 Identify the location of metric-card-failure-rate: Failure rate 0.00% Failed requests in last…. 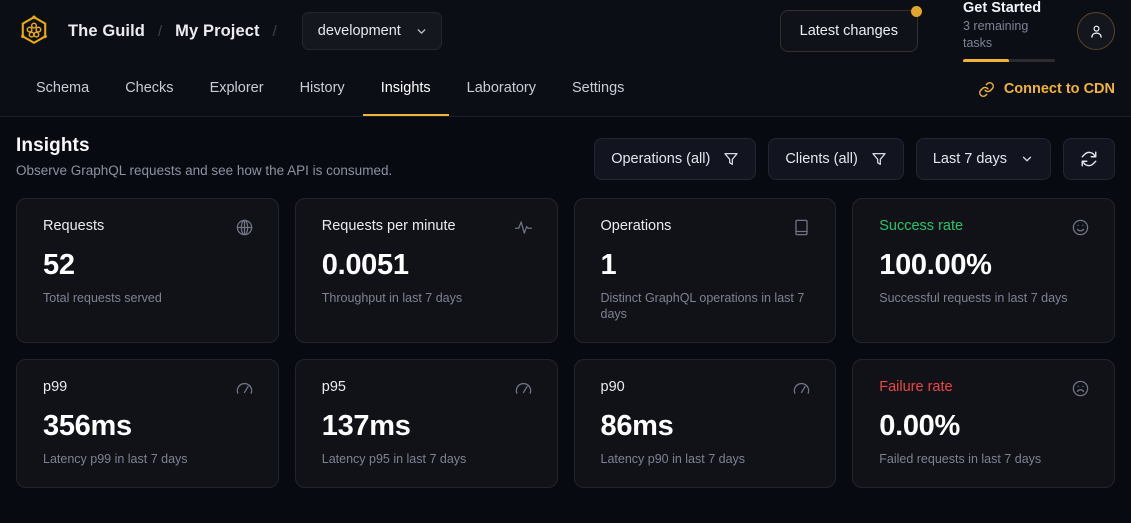
(983, 423).